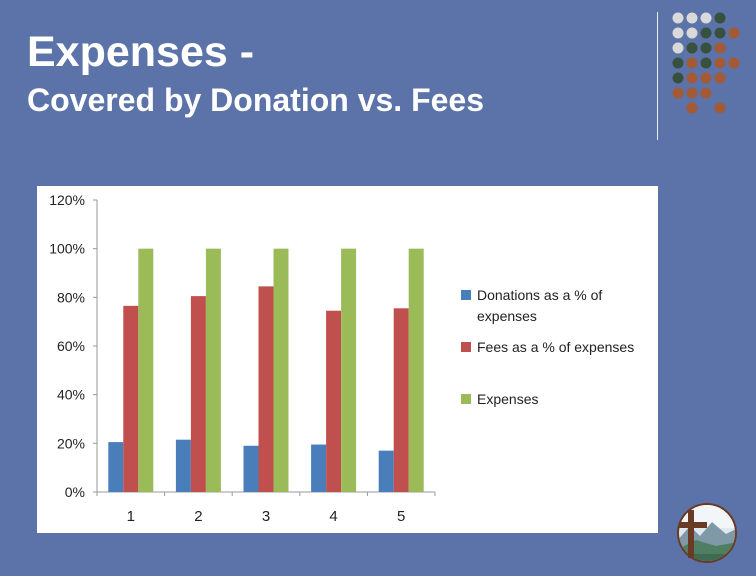  I want to click on legend-label: Expenses, so click(507, 399).